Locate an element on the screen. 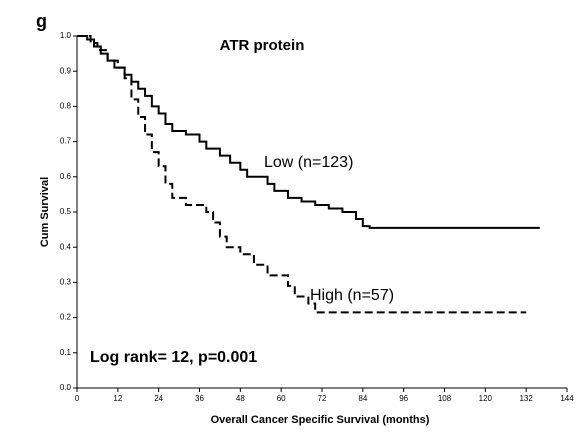 Image resolution: width=587 pixels, height=433 pixels. y-axis-label: Cum Survival is located at coordinates (45, 212).